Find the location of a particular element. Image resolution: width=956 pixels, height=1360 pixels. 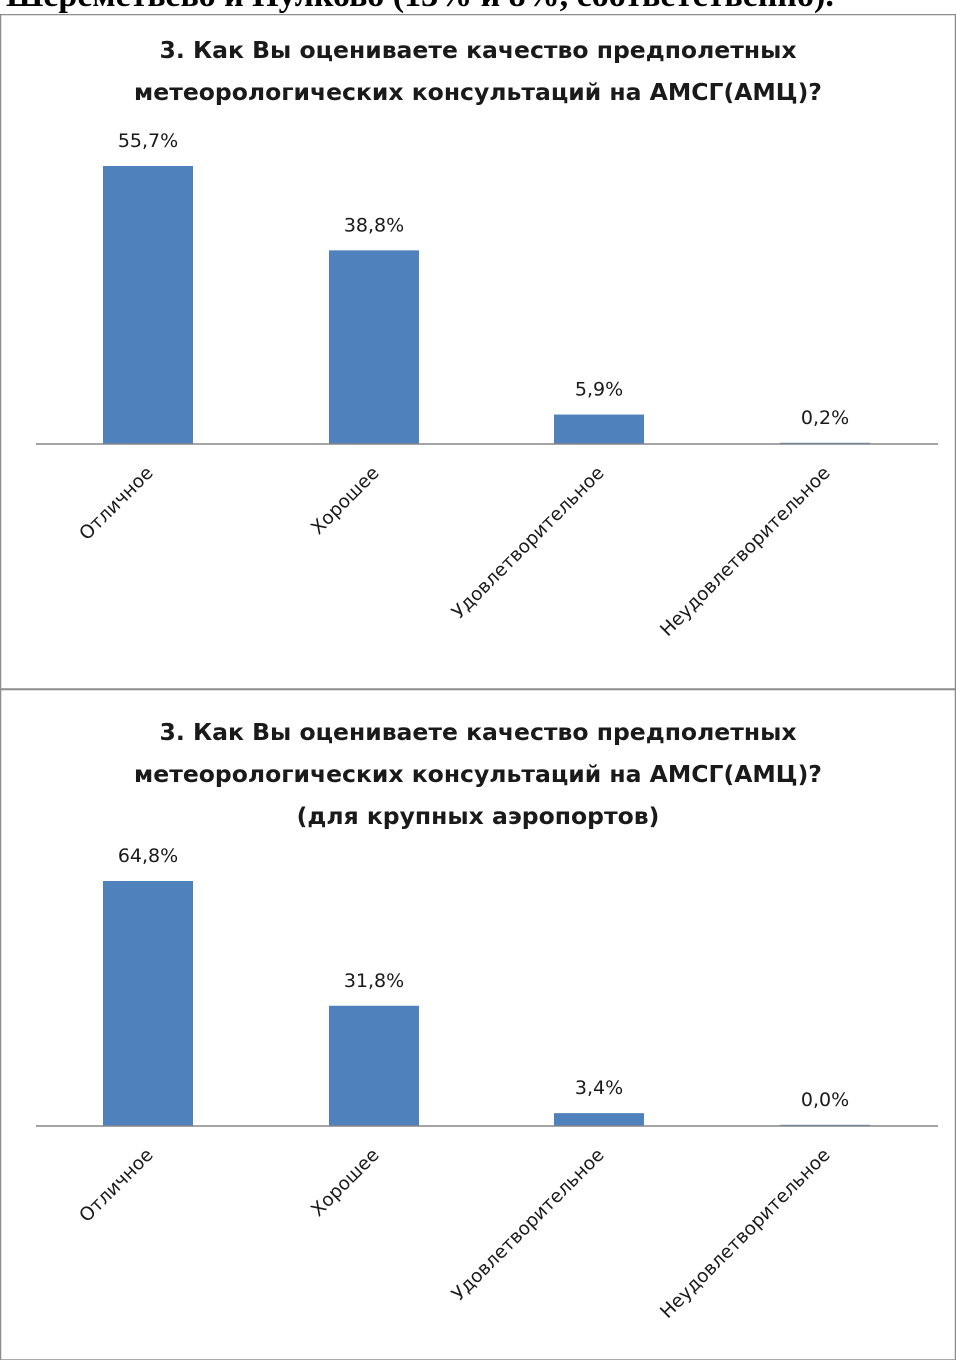

chart-title-line: (для крупных аэропортов) is located at coordinates (478, 816).